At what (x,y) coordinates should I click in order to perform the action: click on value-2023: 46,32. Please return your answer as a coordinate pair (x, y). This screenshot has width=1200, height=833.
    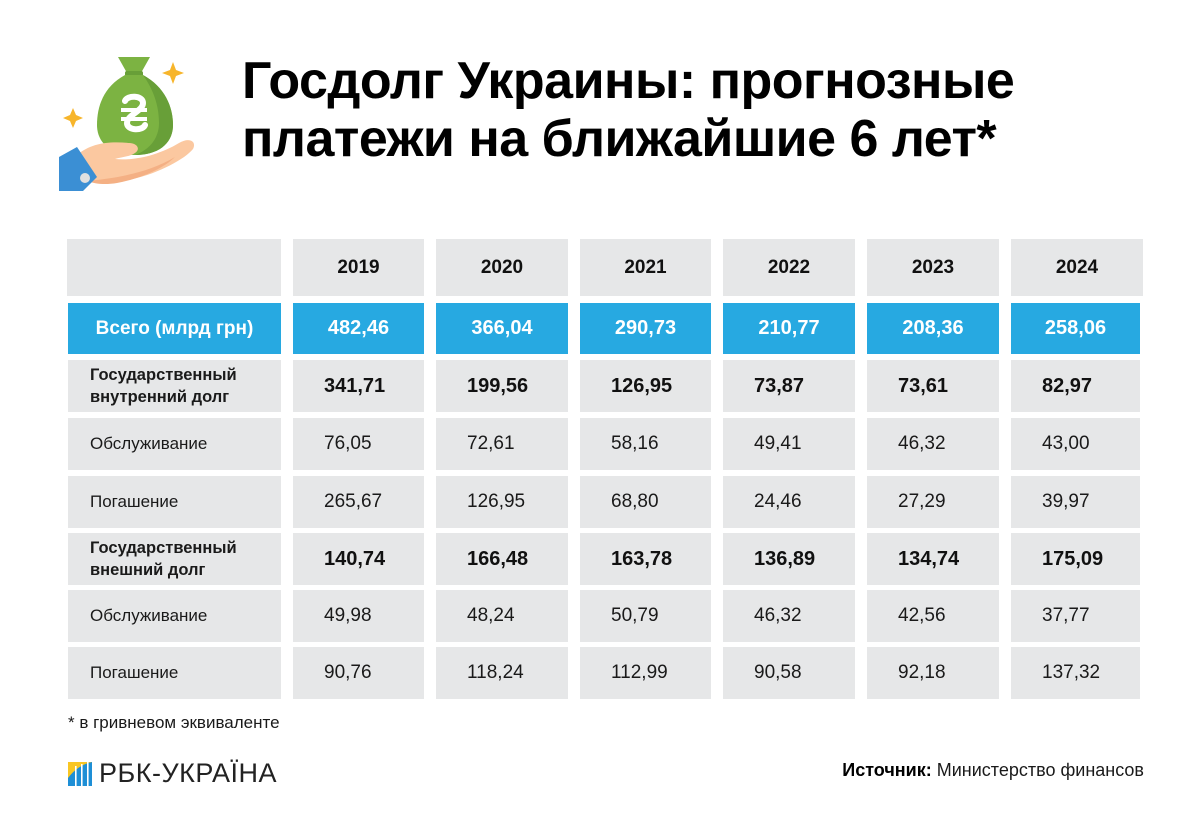
    Looking at the image, I should click on (933, 444).